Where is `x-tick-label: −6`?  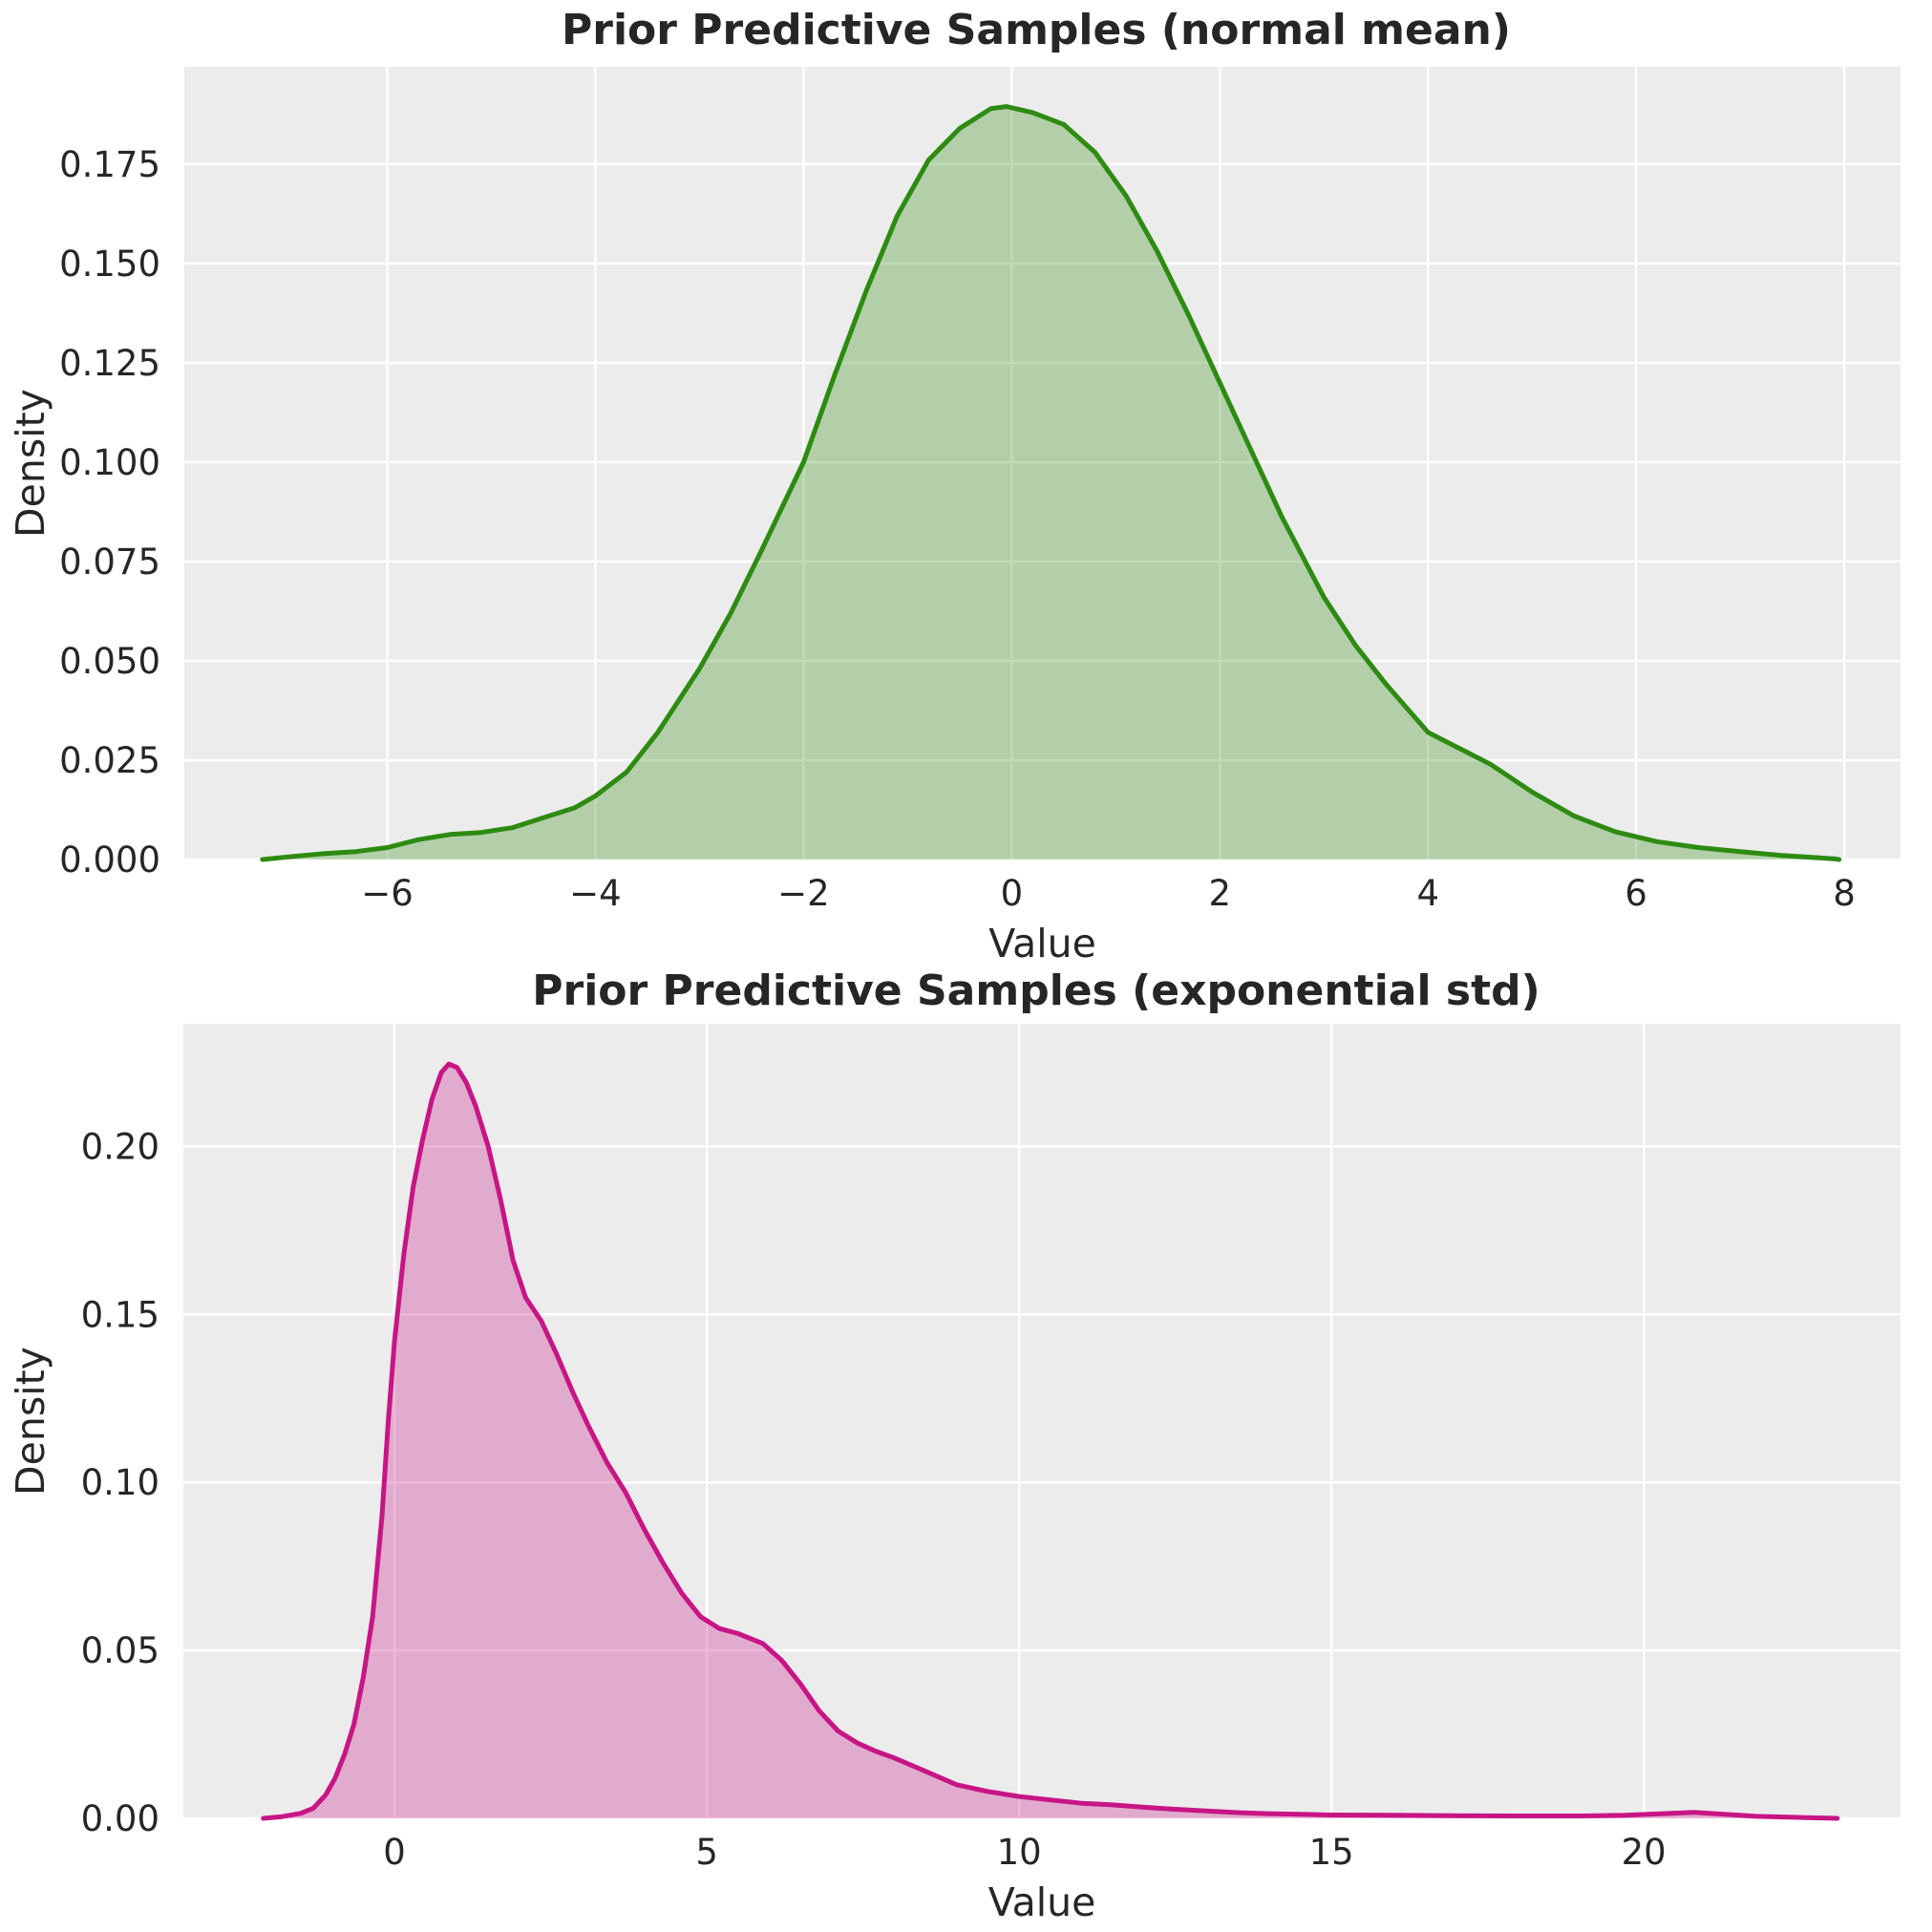
x-tick-label: −6 is located at coordinates (387, 893).